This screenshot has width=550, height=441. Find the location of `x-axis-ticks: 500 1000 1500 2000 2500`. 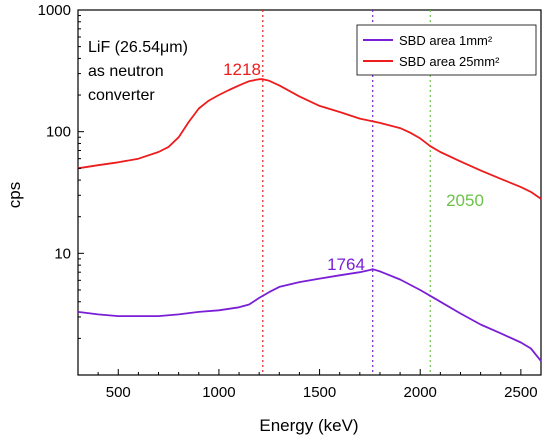

x-axis-ticks: 500 1000 1500 2000 2500 is located at coordinates (309, 385).